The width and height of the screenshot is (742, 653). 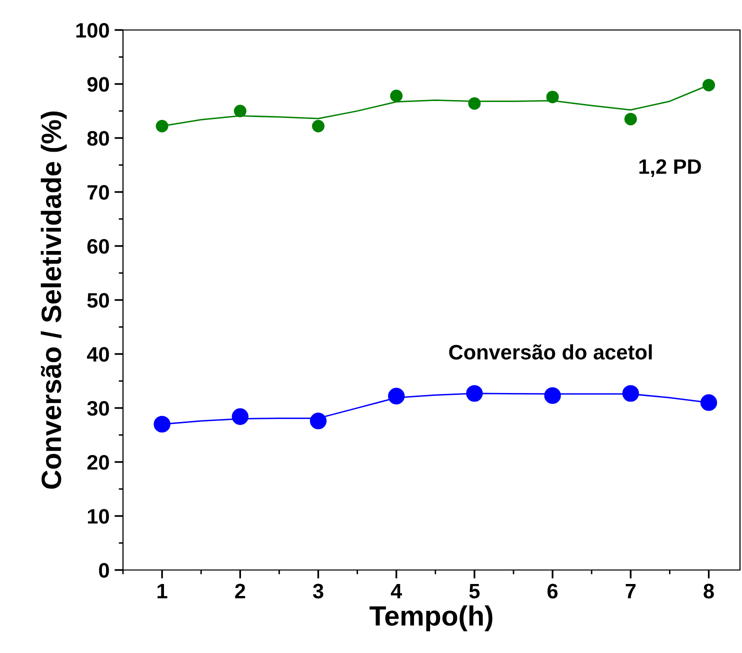 I want to click on x-tick-label: 8, so click(x=709, y=591).